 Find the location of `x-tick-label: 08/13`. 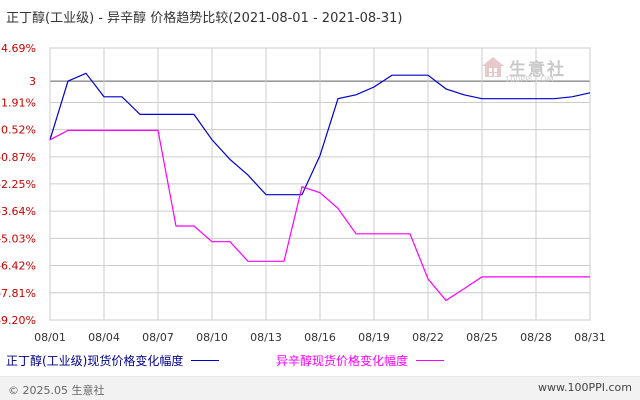

x-tick-label: 08/13 is located at coordinates (266, 337).